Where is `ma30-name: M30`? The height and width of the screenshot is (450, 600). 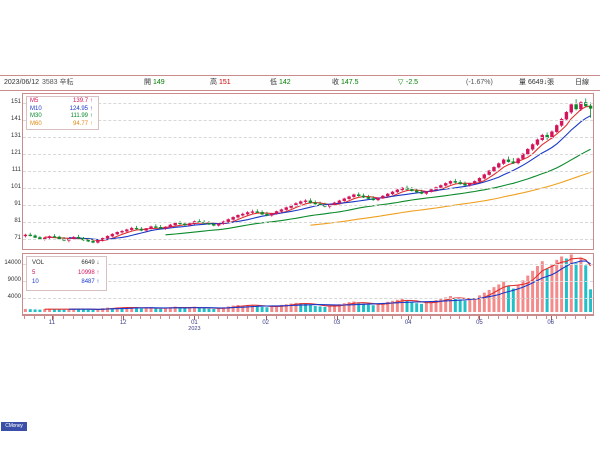 ma30-name: M30 is located at coordinates (36, 116).